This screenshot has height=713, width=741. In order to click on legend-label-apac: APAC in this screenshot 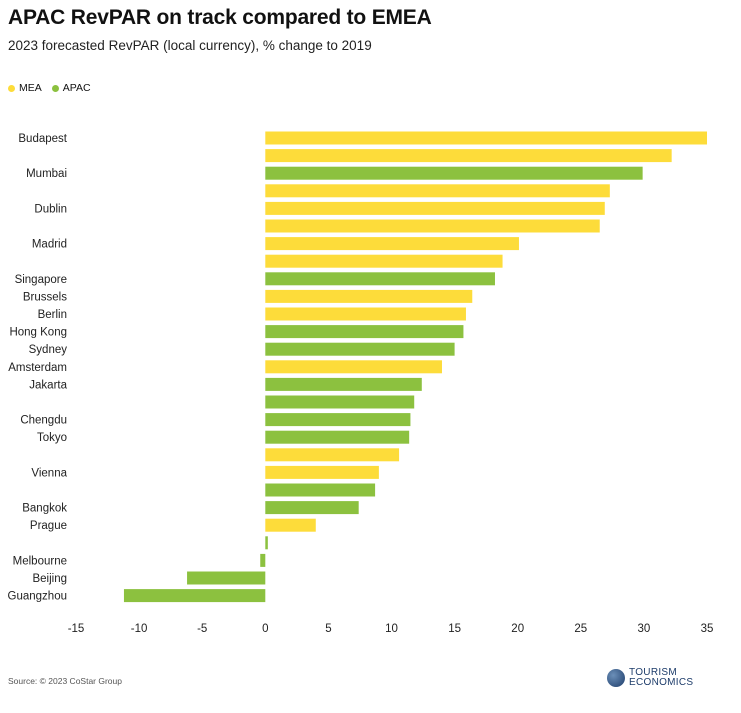, I will do `click(76, 88)`.